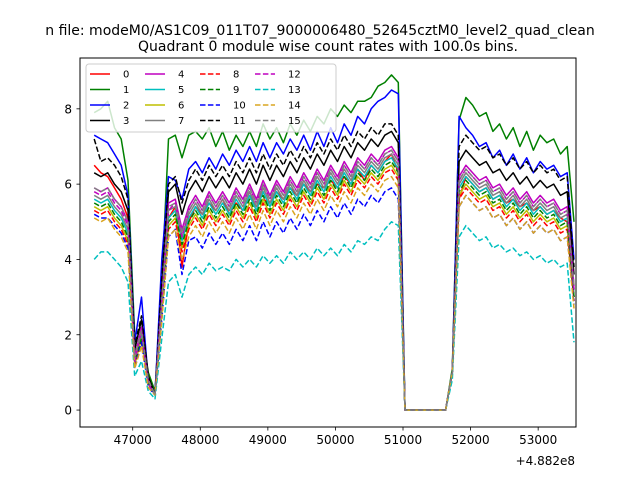 The image size is (640, 480). I want to click on legend-label-2: 2, so click(126, 106).